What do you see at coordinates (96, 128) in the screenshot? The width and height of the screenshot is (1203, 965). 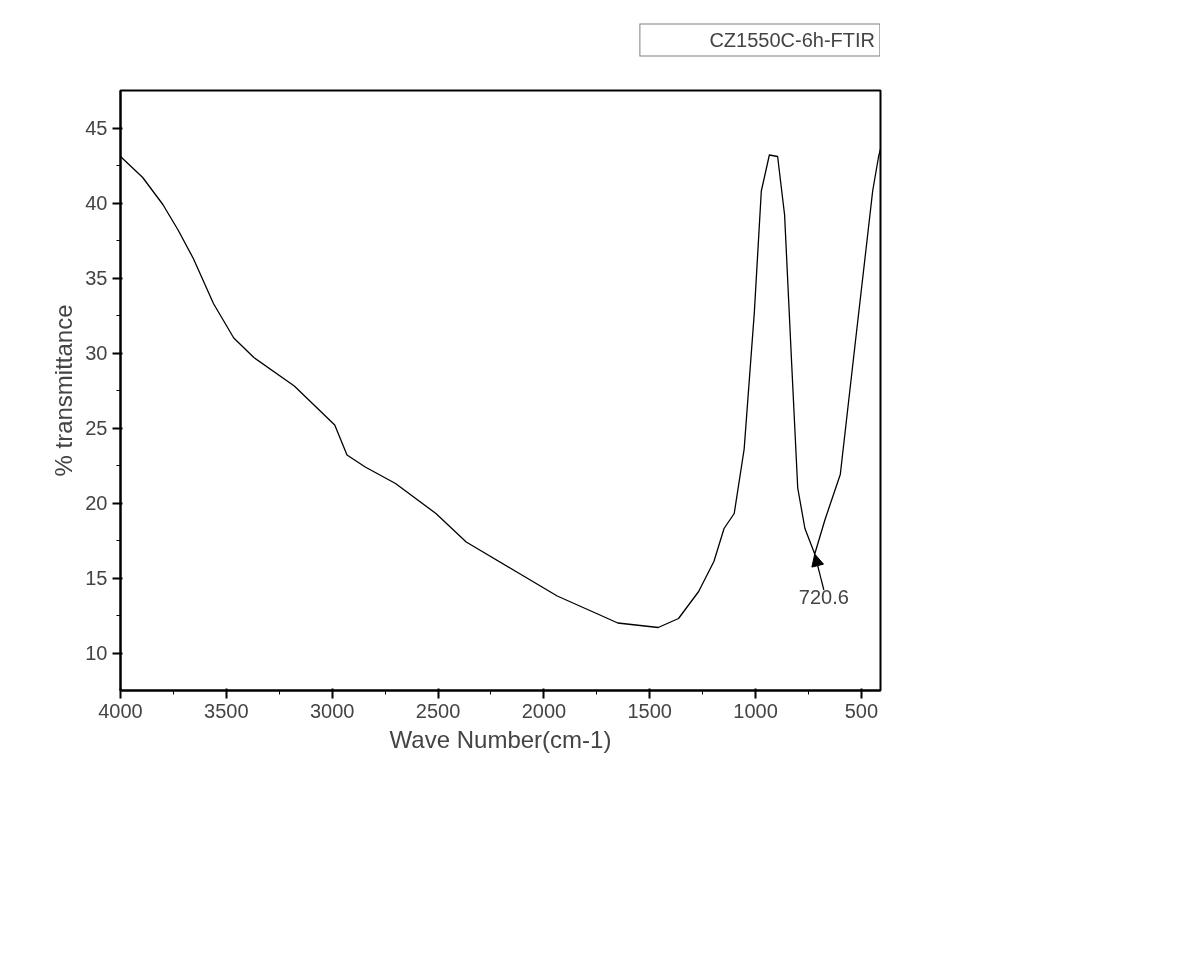 I see `y-tick-label: 45` at bounding box center [96, 128].